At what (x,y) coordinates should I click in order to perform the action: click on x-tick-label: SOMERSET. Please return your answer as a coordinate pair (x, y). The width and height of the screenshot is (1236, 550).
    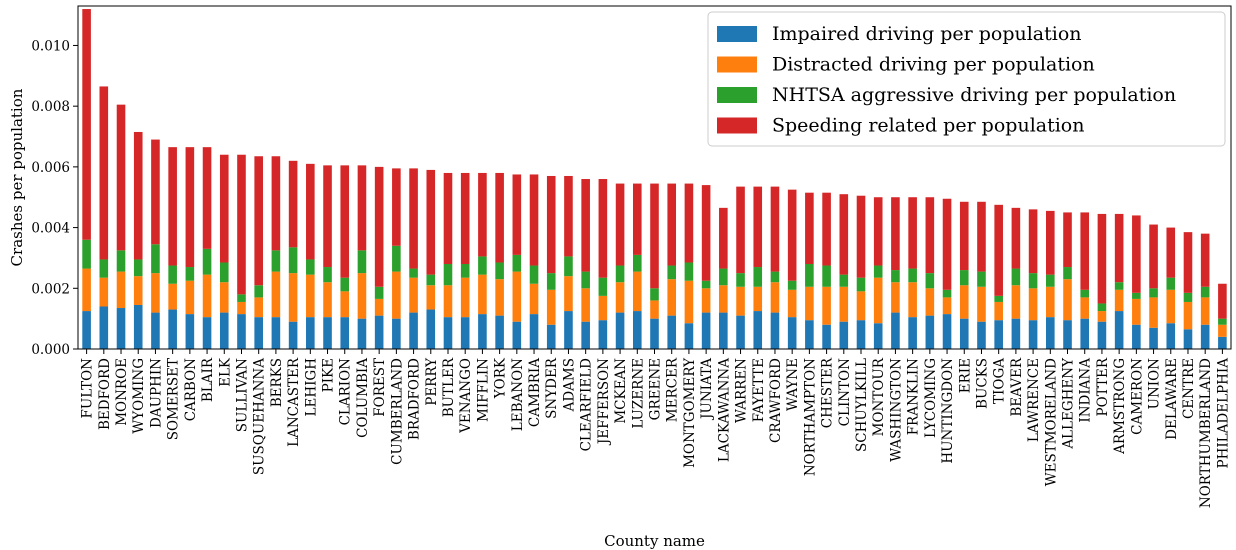
    Looking at the image, I should click on (174, 399).